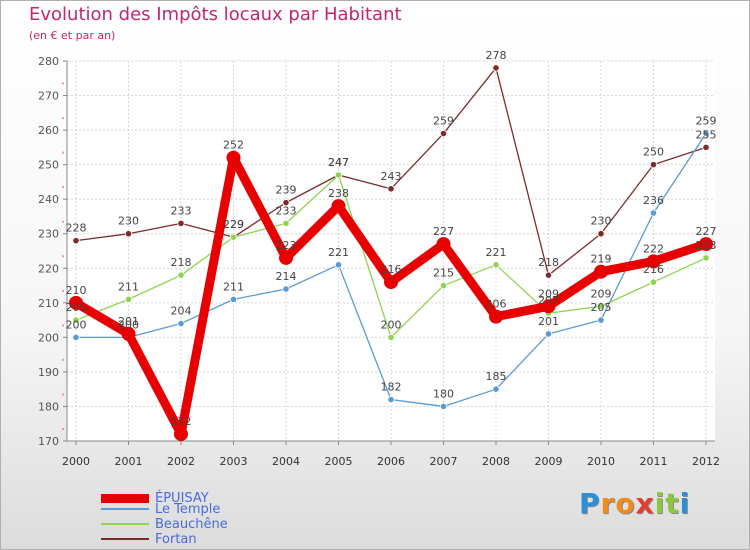 This screenshot has width=750, height=550. I want to click on data-label-le-temple: 221, so click(338, 252).